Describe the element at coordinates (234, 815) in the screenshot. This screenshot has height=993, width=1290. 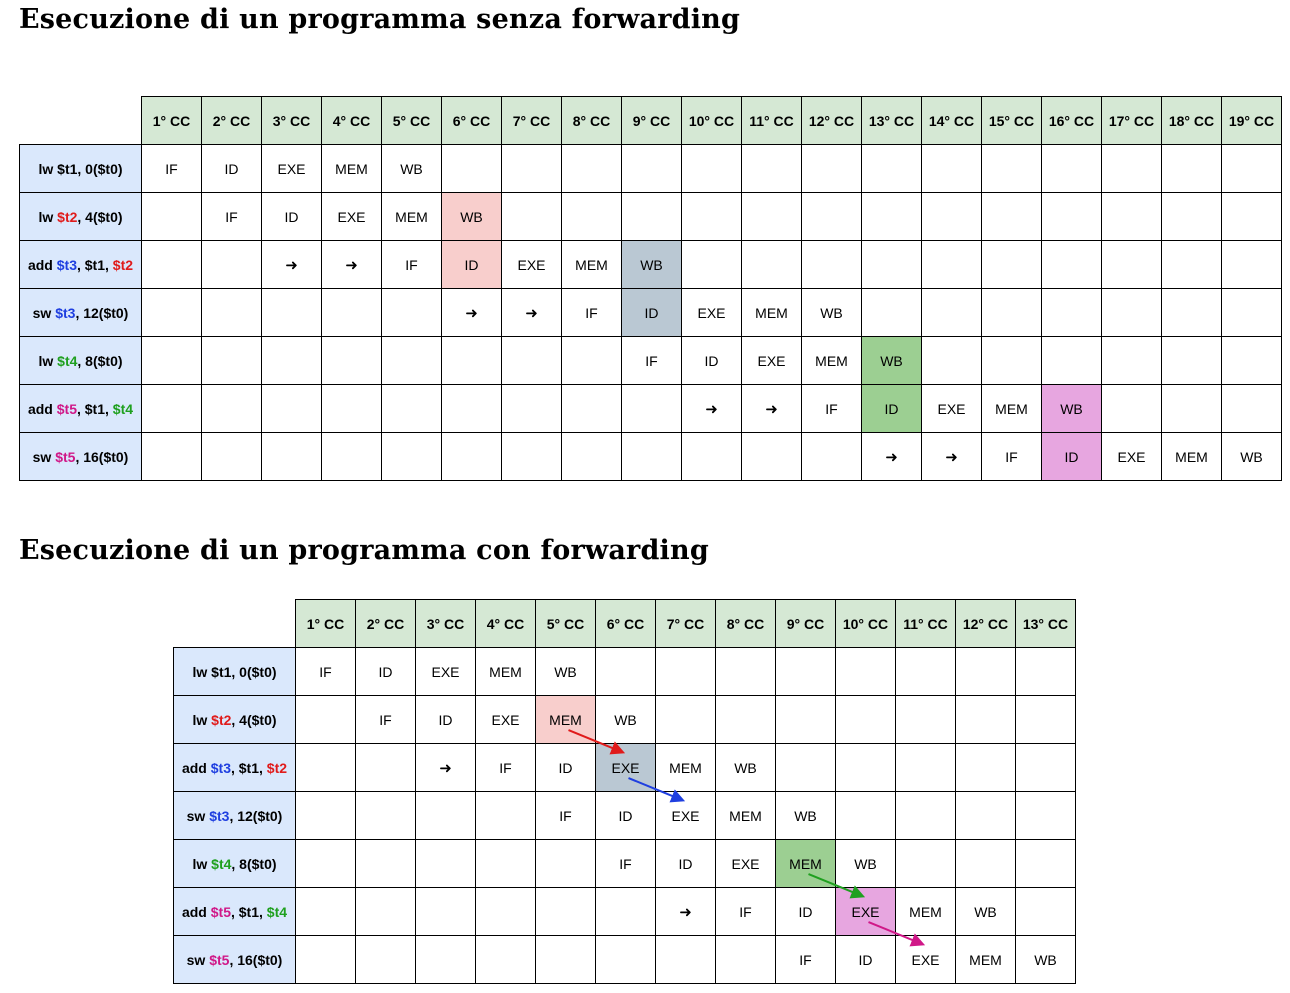
I see `instruction-label: sw $t3, 12($t0)` at that location.